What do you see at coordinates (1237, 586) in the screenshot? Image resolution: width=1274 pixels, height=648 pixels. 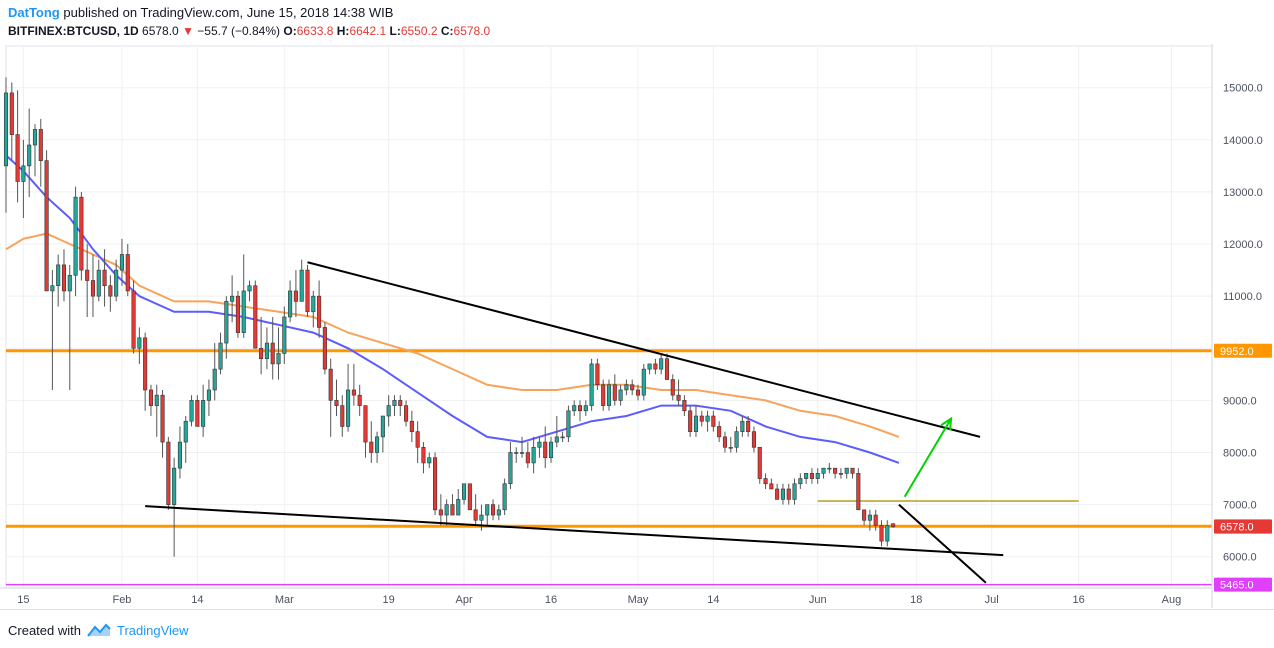 I see `bottom-level-label: 5465.0` at bounding box center [1237, 586].